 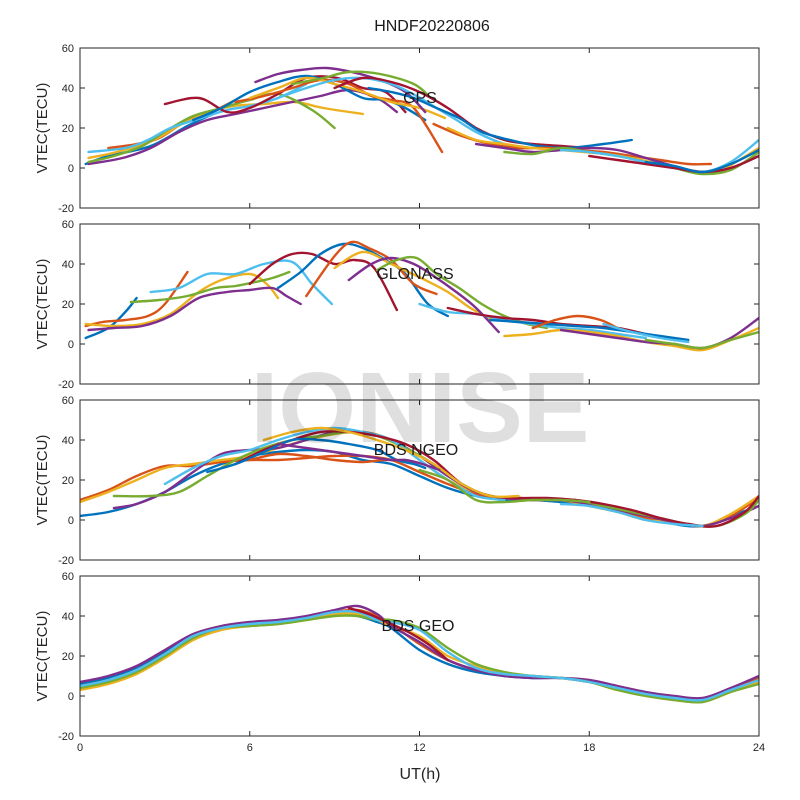 What do you see at coordinates (416, 450) in the screenshot?
I see `panel-label: BDS NGEO` at bounding box center [416, 450].